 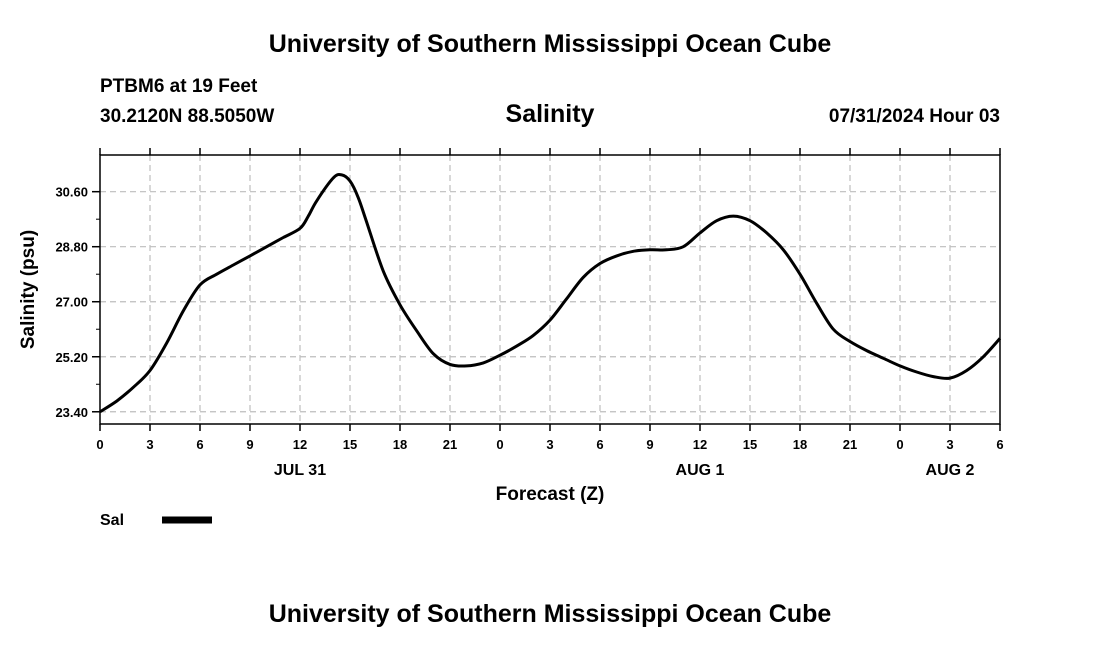 What do you see at coordinates (624, 470) in the screenshot?
I see `date-labels: JUL 31 AUG 1 AUG 2` at bounding box center [624, 470].